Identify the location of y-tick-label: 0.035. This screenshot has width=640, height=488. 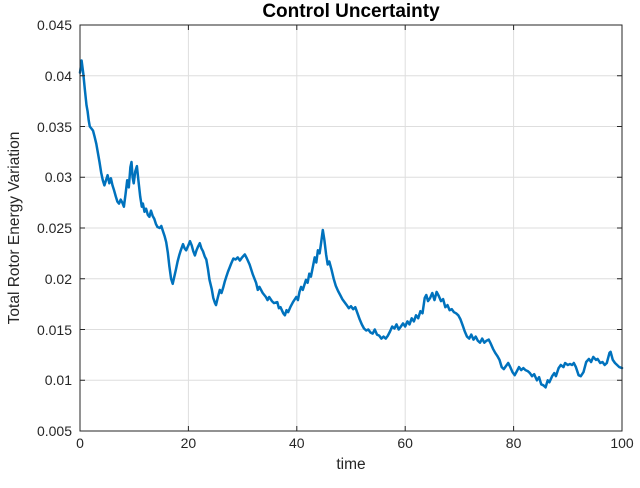
(54, 126).